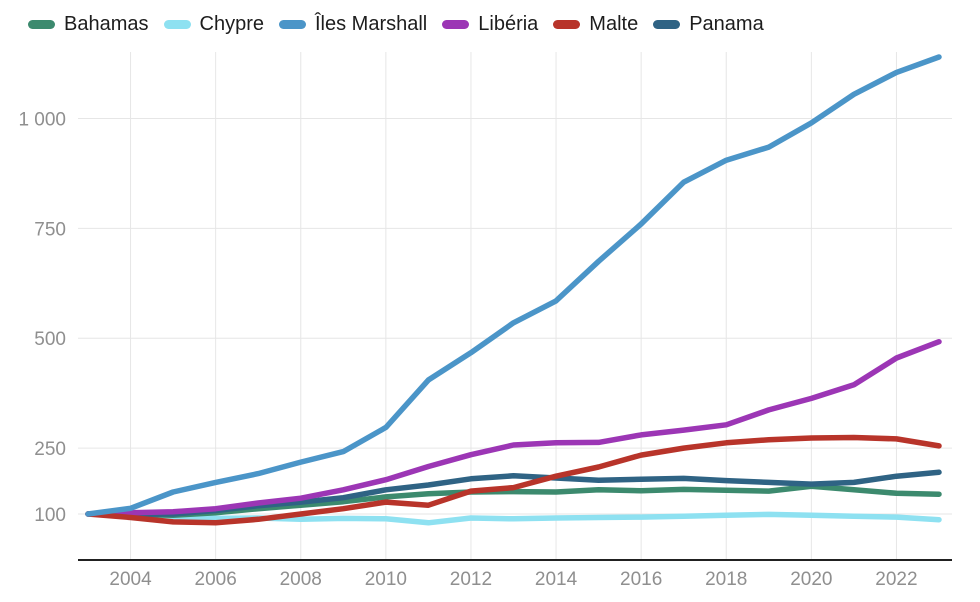 This screenshot has width=980, height=602. I want to click on legend-label: Malte, so click(614, 24).